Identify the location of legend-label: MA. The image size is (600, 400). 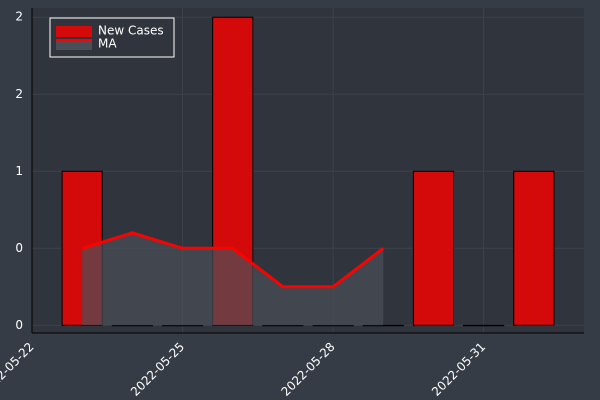
(107, 44).